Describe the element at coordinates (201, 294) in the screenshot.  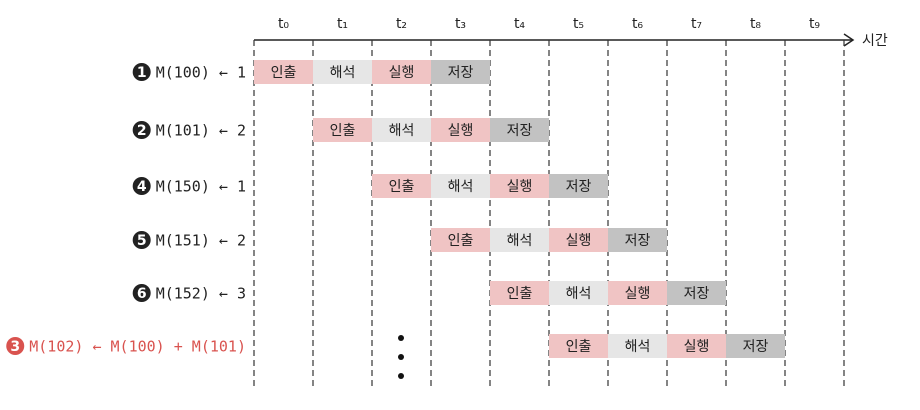
I see `row-label: M(152) ← 3` at that location.